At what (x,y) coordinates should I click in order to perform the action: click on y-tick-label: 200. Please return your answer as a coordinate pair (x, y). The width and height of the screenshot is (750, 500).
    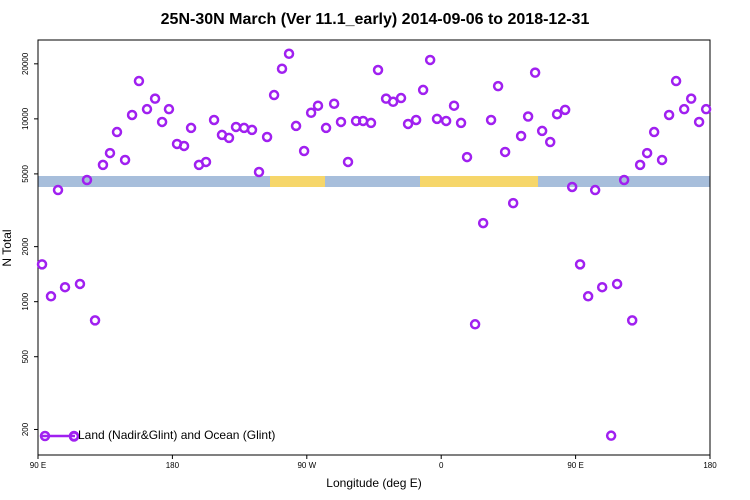
    Looking at the image, I should click on (25, 429).